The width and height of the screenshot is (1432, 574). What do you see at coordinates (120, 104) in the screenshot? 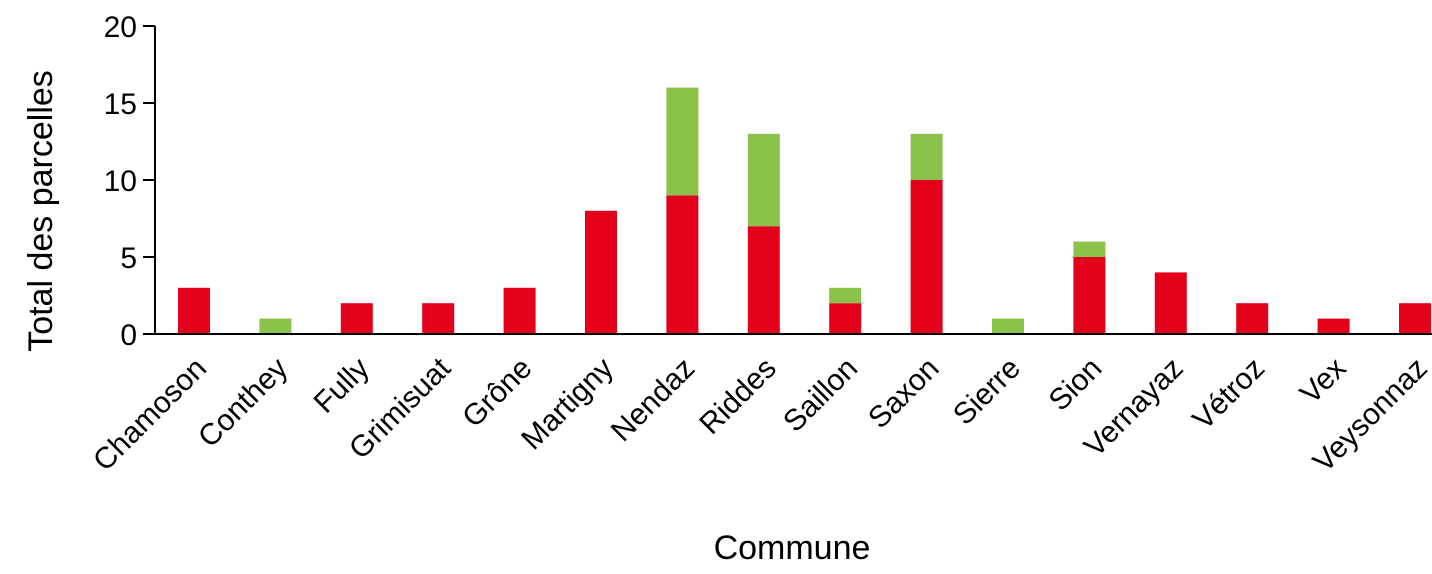
I see `y-tick-label: 15` at bounding box center [120, 104].